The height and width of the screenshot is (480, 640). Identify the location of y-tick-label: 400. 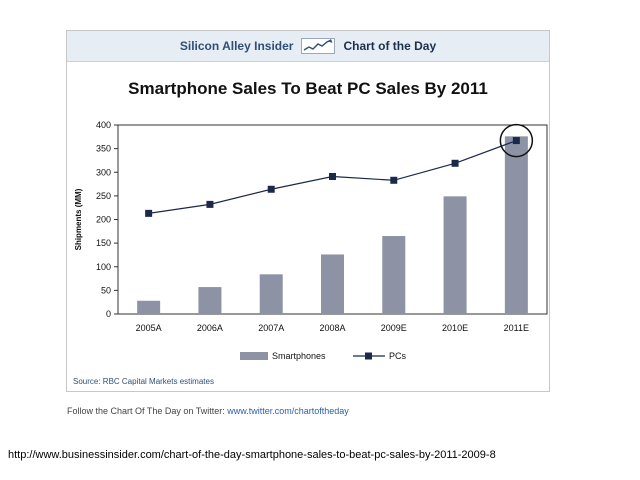
(103, 125).